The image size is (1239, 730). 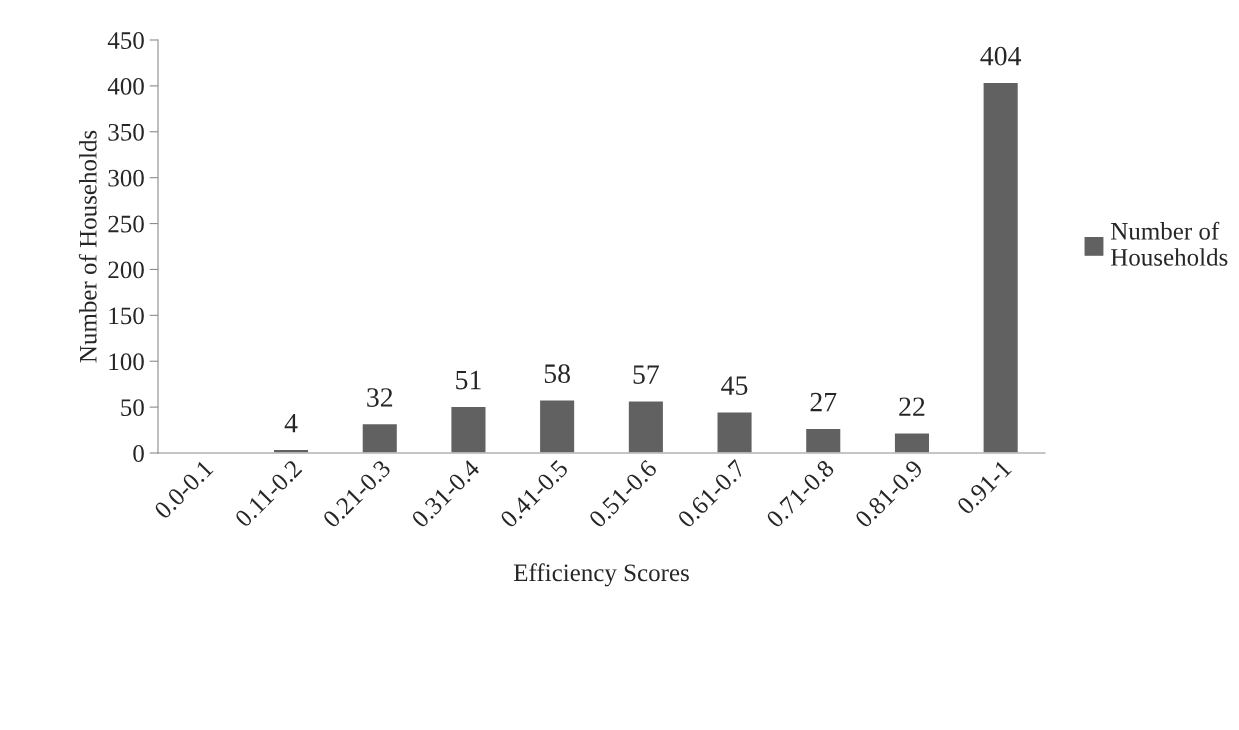 What do you see at coordinates (126, 270) in the screenshot?
I see `y-tick-label: 200` at bounding box center [126, 270].